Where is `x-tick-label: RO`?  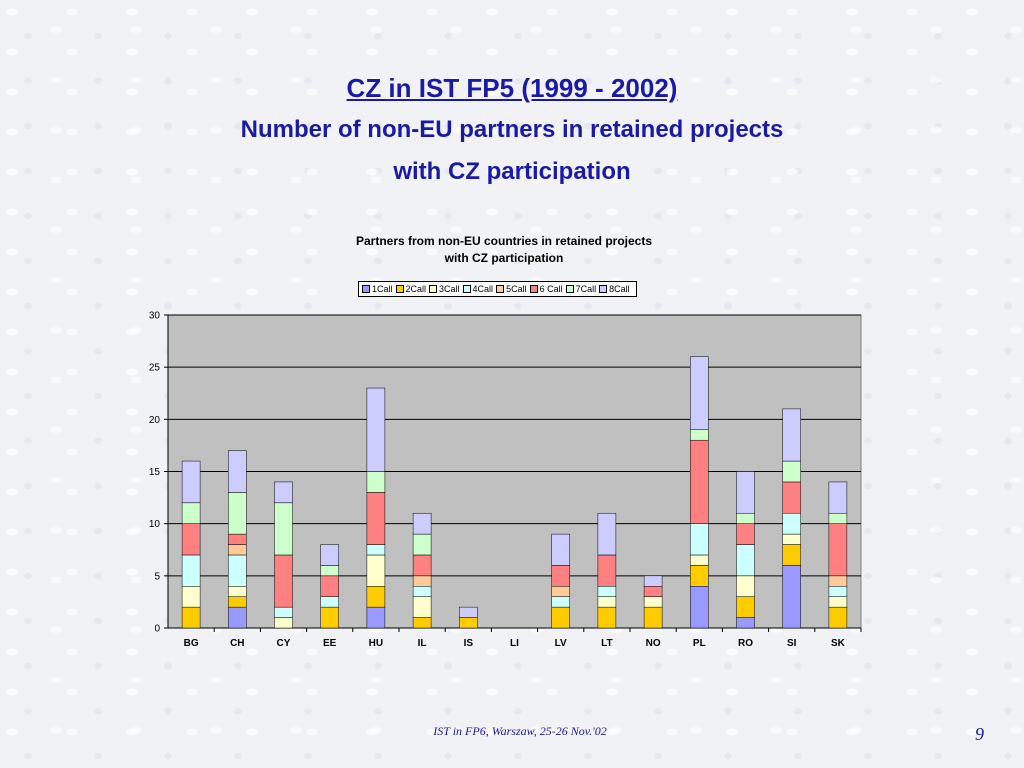 x-tick-label: RO is located at coordinates (745, 643).